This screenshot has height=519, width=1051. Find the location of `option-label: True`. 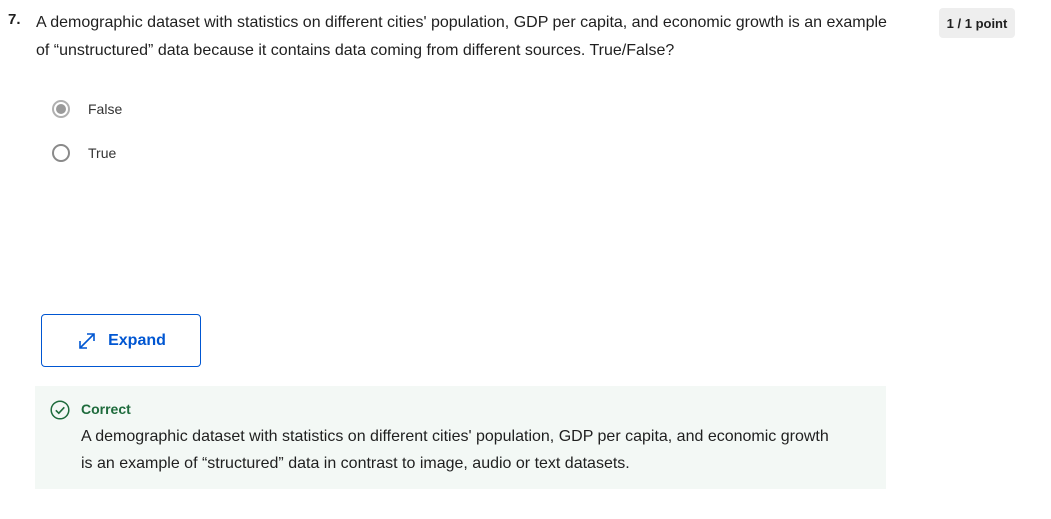

option-label: True is located at coordinates (102, 153).